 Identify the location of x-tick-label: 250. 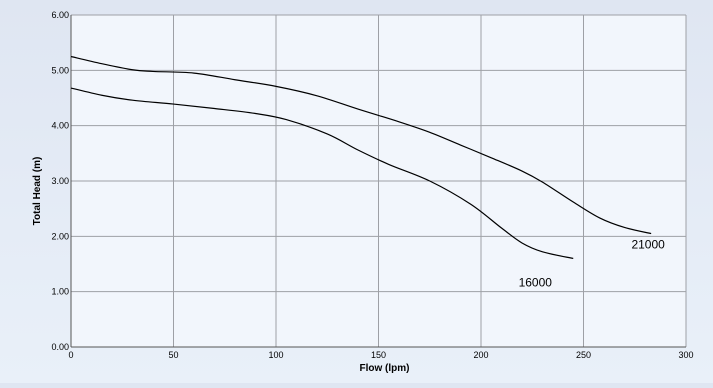
(583, 355).